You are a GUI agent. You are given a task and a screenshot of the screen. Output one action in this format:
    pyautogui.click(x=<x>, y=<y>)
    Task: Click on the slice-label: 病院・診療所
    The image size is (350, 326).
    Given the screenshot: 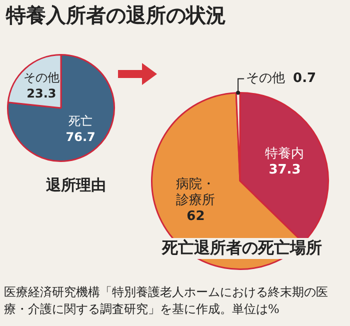 What is the action you would take?
    pyautogui.click(x=196, y=192)
    